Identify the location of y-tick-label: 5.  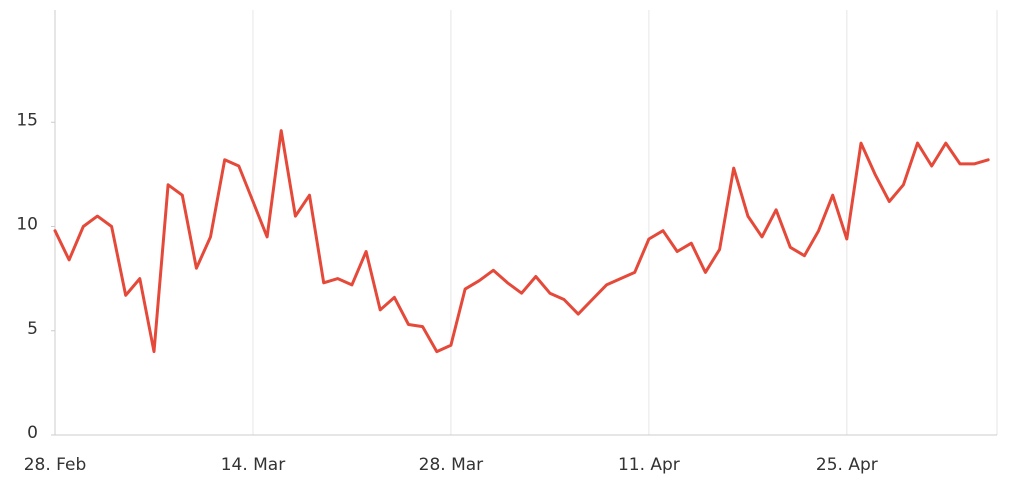
(32, 329).